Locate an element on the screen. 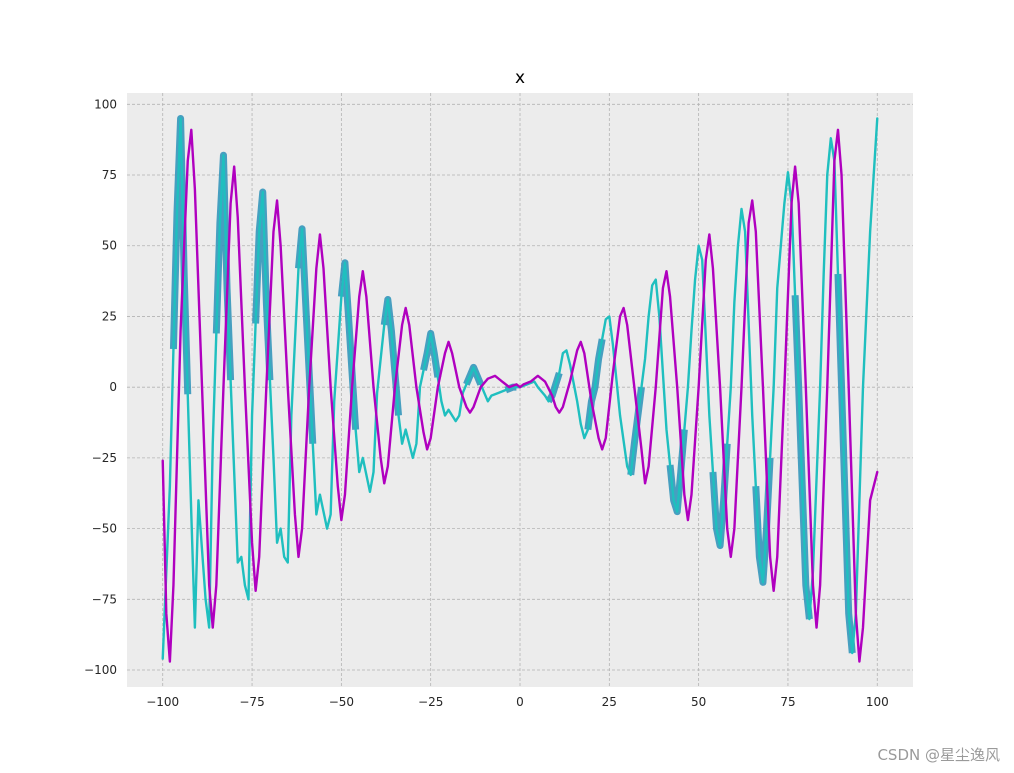  x-tick-label: 75 is located at coordinates (787, 702).